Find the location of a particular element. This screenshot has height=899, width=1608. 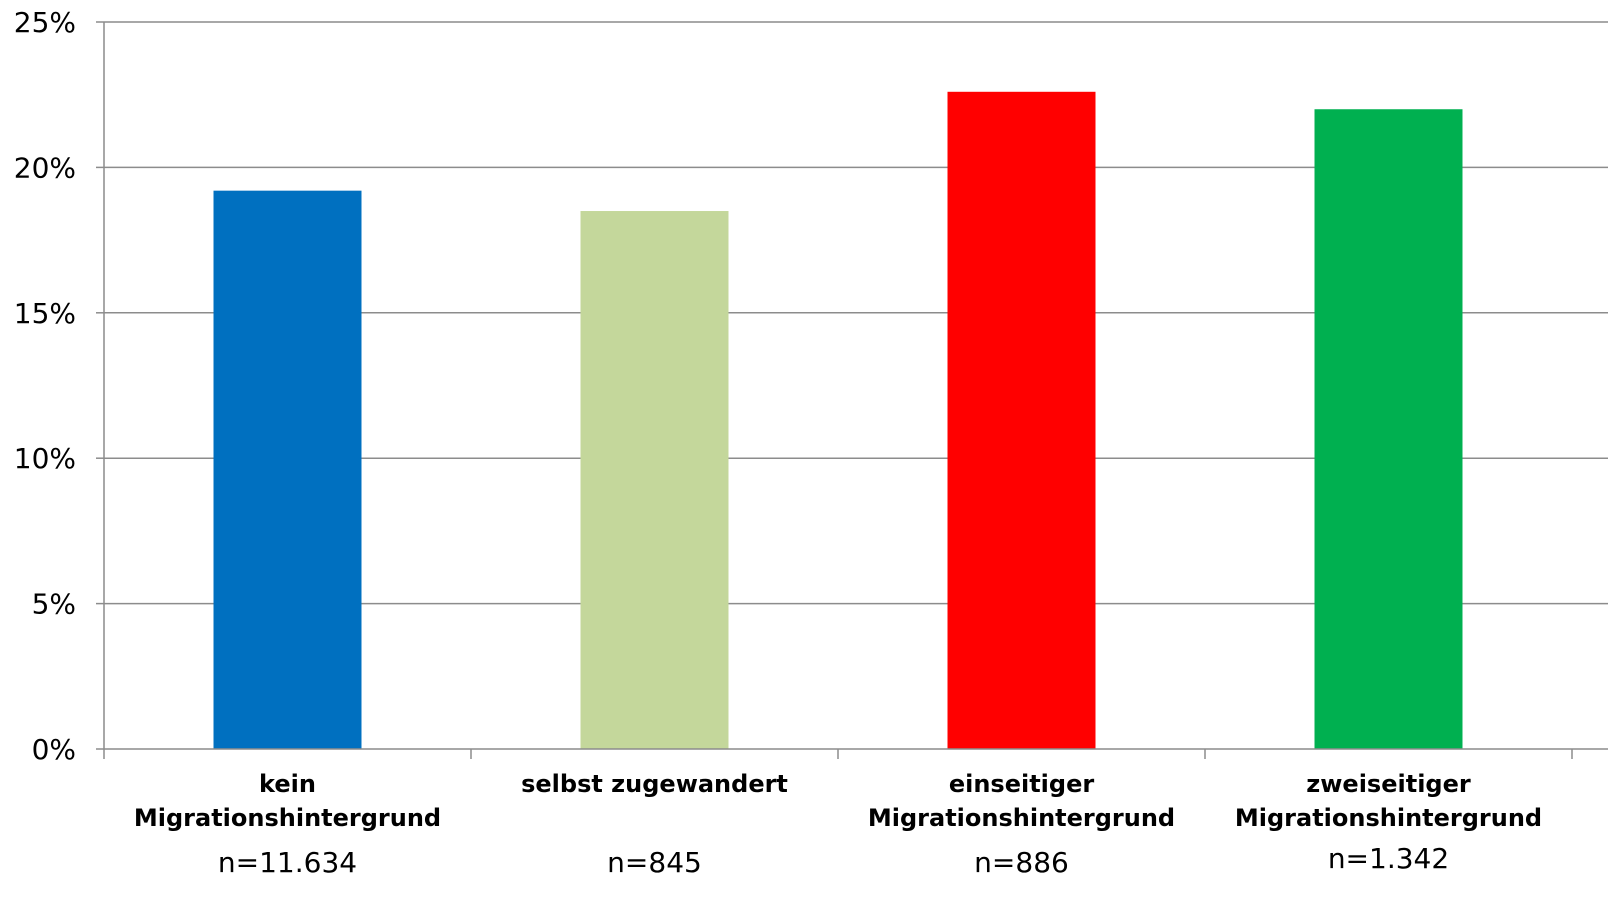

sample-size-label: n=845 is located at coordinates (654, 862).